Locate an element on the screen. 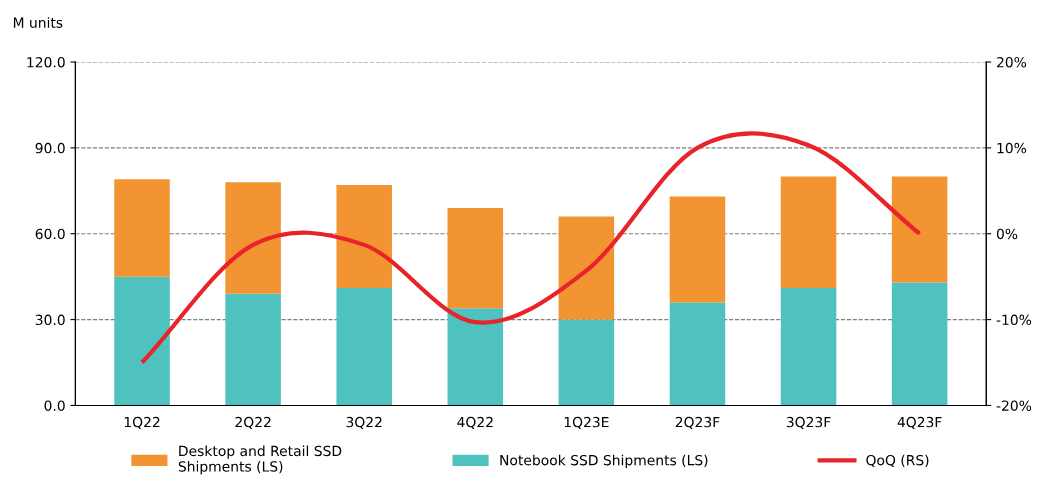  x-tick-label: 4Q22 is located at coordinates (475, 422).